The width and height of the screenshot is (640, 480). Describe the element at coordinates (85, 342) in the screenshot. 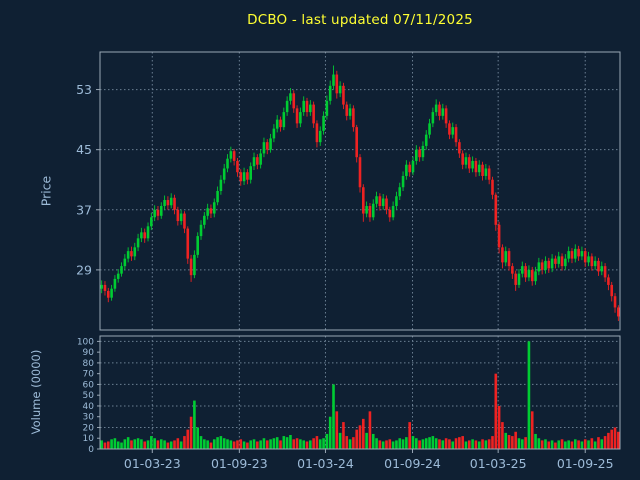

I see `volume-tick-label: 100` at that location.